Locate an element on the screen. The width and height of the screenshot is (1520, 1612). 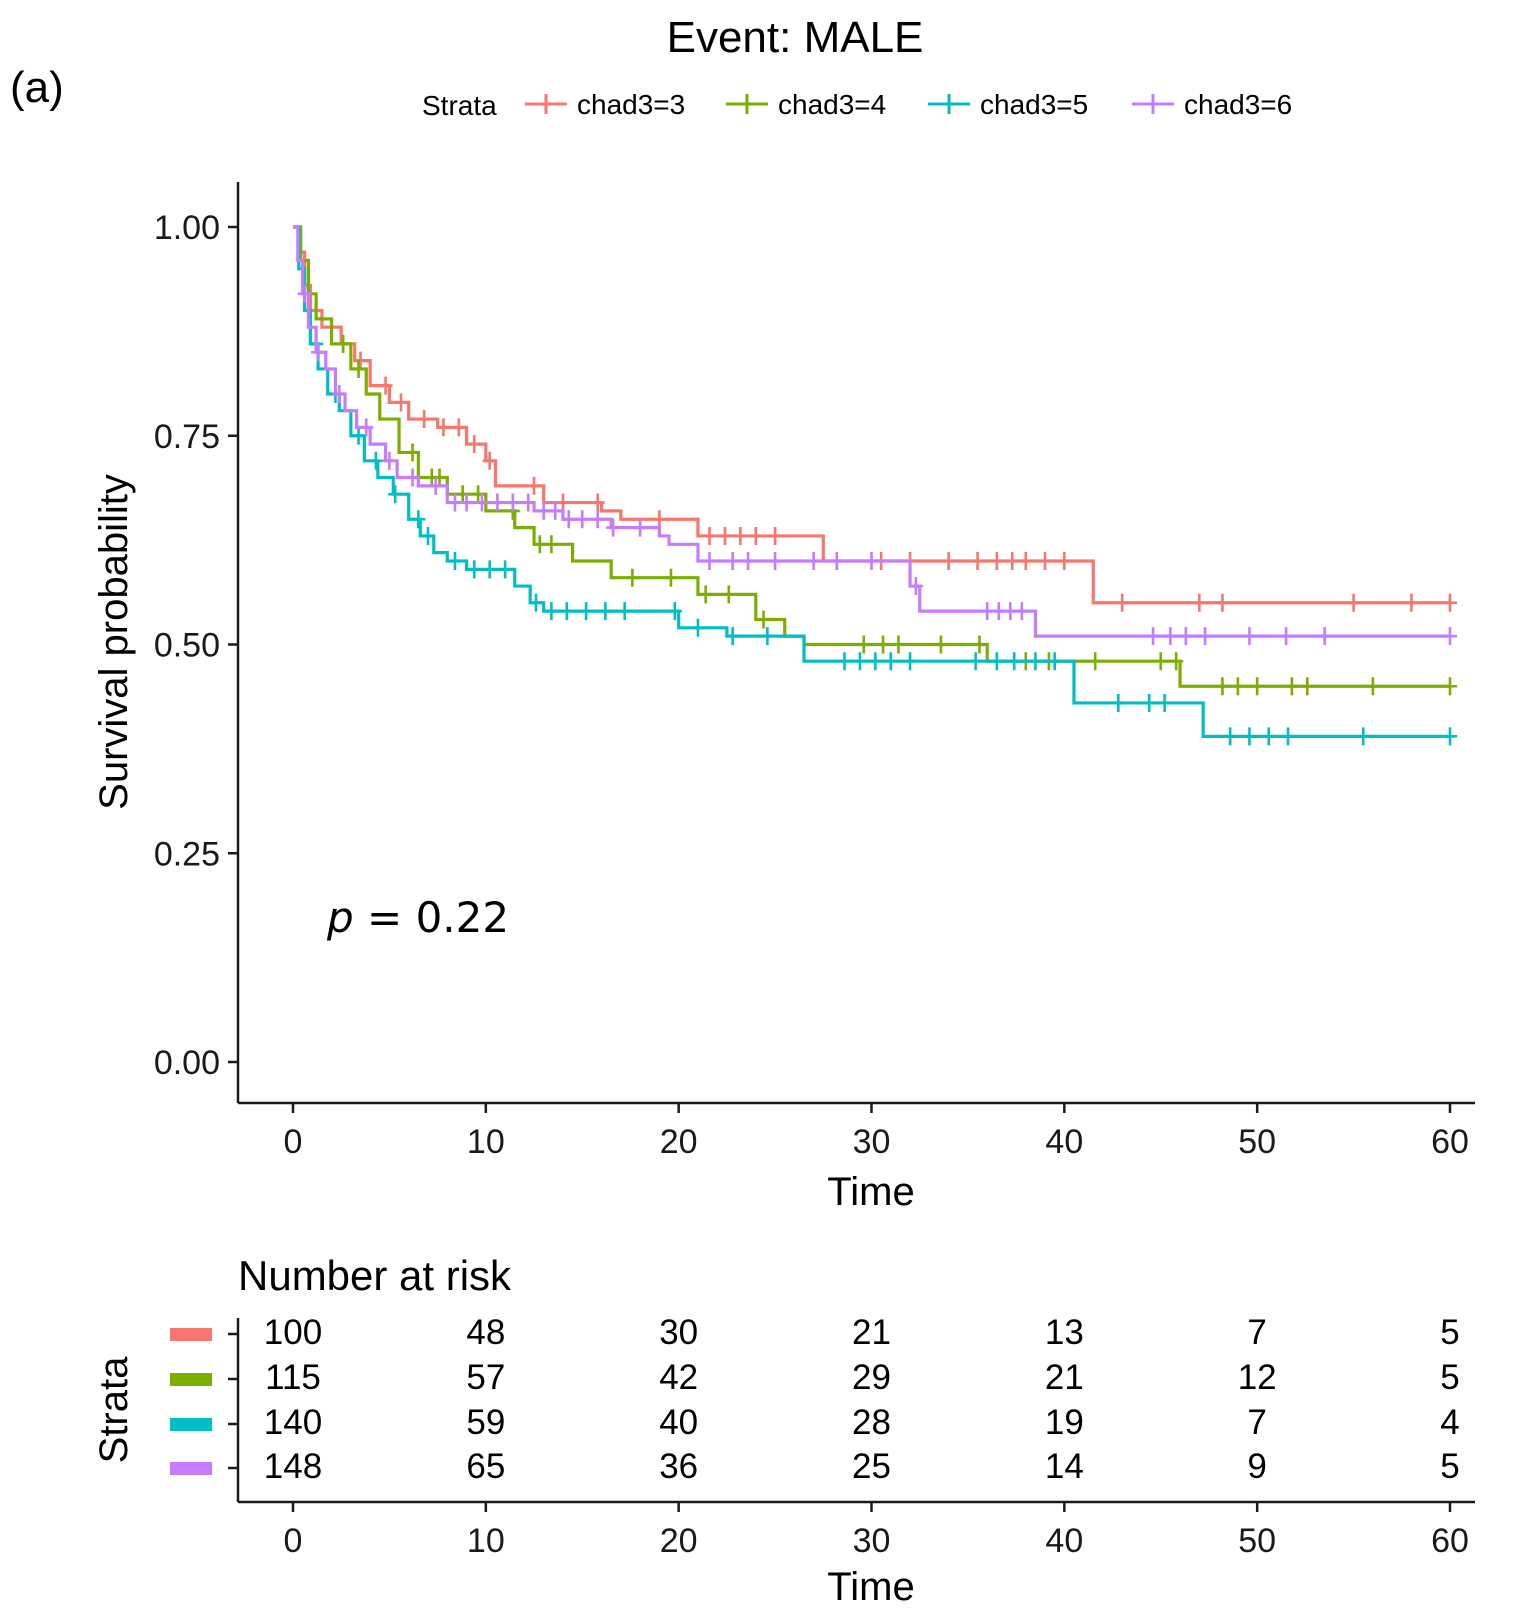
risk-count: 12 is located at coordinates (1257, 1377).